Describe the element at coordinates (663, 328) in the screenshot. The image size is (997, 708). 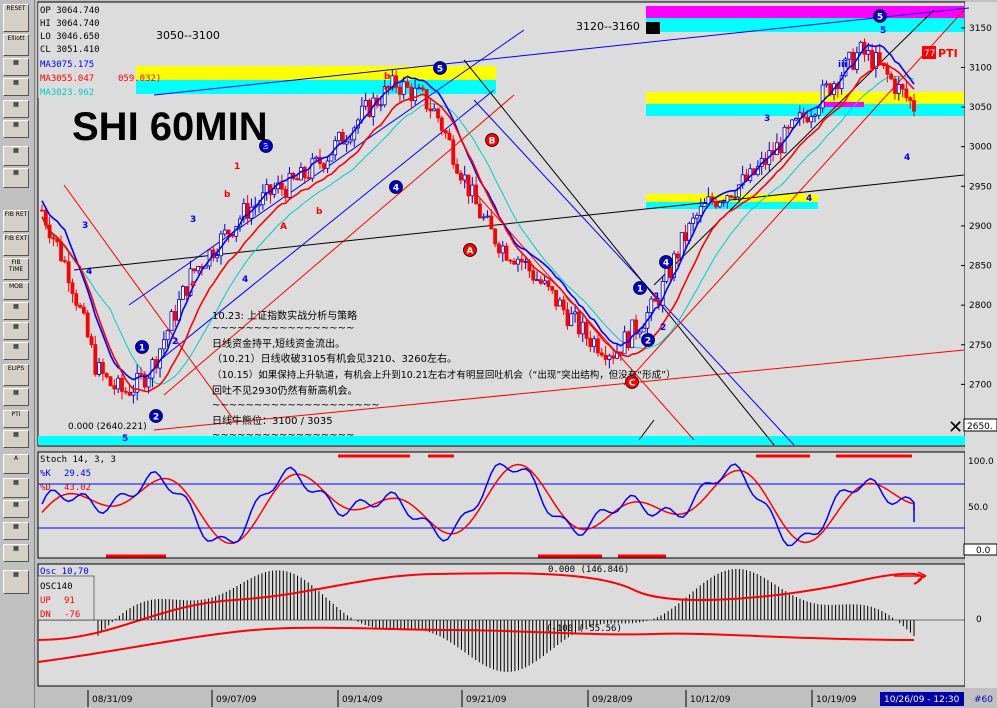
I see `wave-label: 2` at that location.